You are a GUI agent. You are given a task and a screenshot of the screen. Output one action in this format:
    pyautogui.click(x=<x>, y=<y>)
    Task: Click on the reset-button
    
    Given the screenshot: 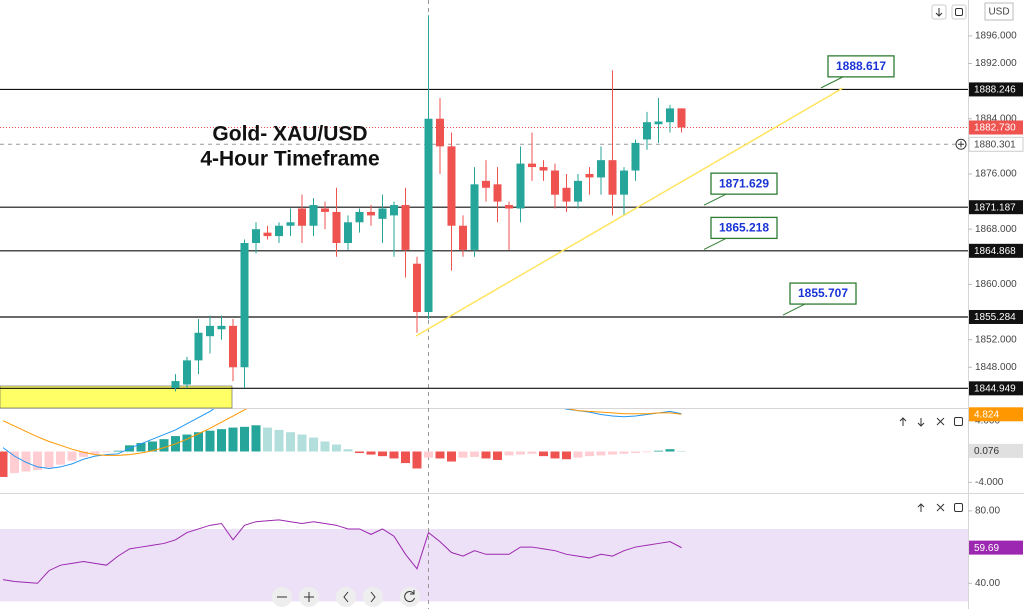 What is the action you would take?
    pyautogui.click(x=410, y=597)
    